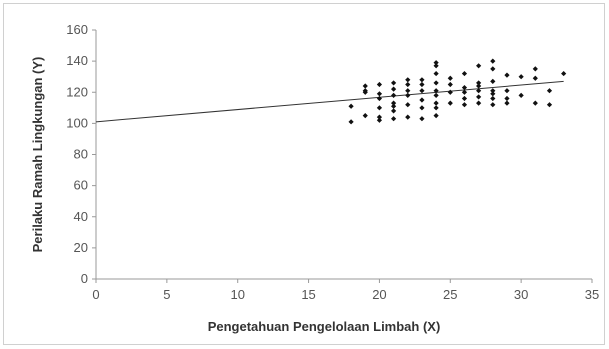  I want to click on y-axis-title: Perilaku Ramah Lingkungan (Y), so click(37, 155).